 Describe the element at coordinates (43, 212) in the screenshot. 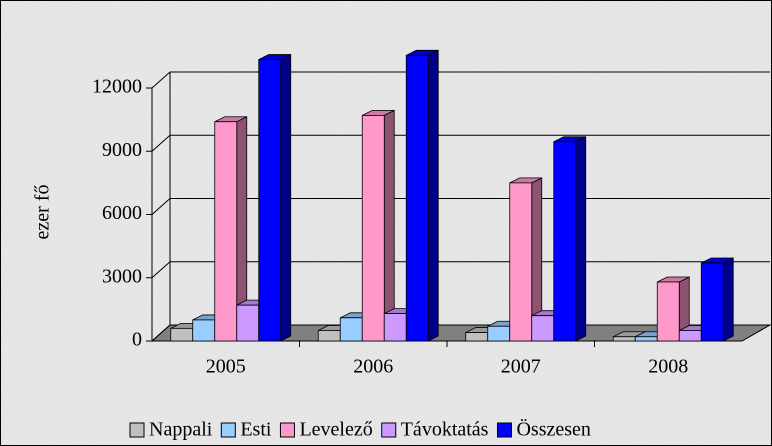

I see `y-axis-label: ezer fő` at that location.